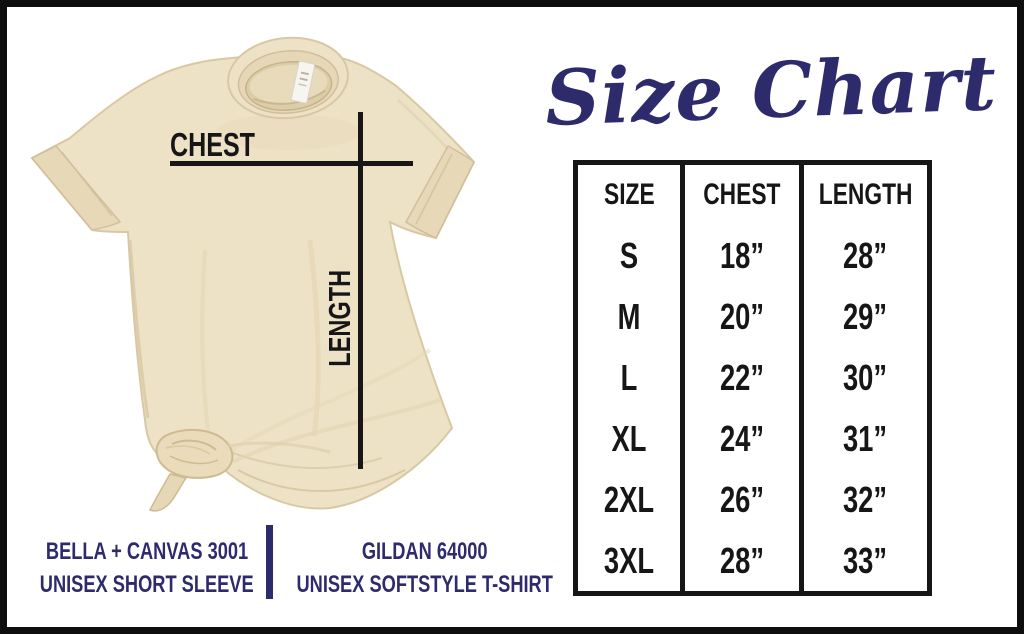 The image size is (1024, 634). I want to click on cell-text: 20”, so click(741, 317).